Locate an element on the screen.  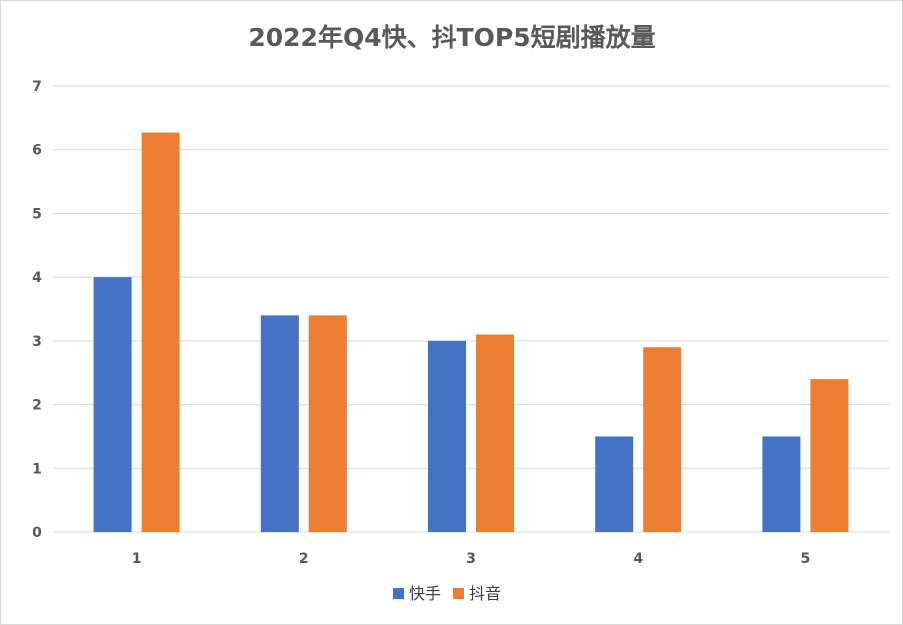
bar-抖音-3 is located at coordinates (495, 433).